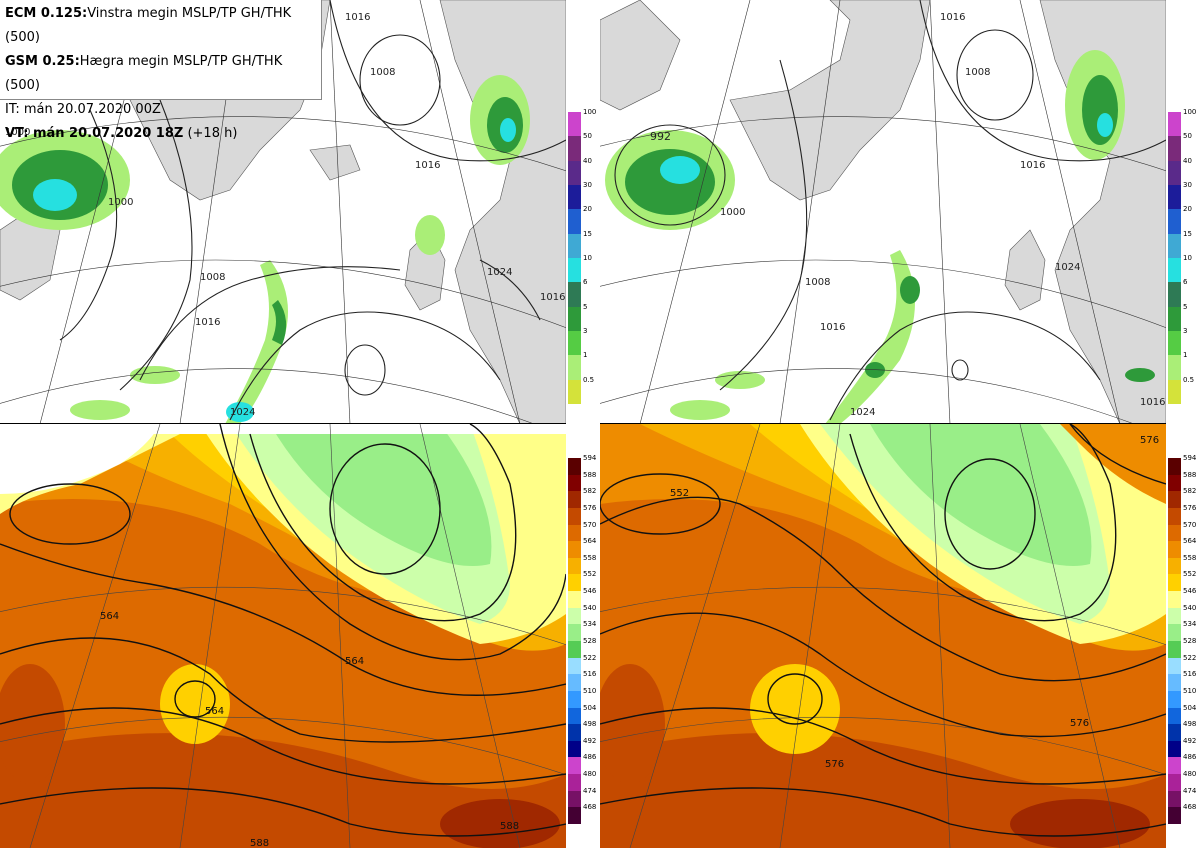  Describe the element at coordinates (1185, 282) in the screenshot. I see `colorbar-tick-label: 6` at that location.